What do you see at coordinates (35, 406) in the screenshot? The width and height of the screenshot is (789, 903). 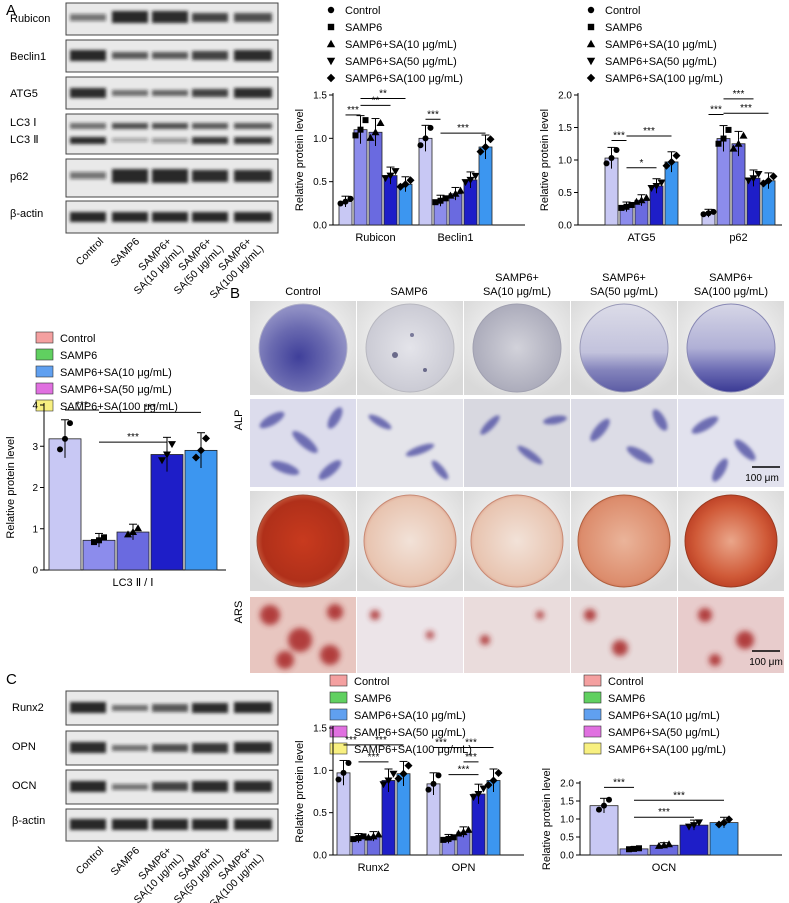 I see `y-tick-label: 4` at bounding box center [35, 406].